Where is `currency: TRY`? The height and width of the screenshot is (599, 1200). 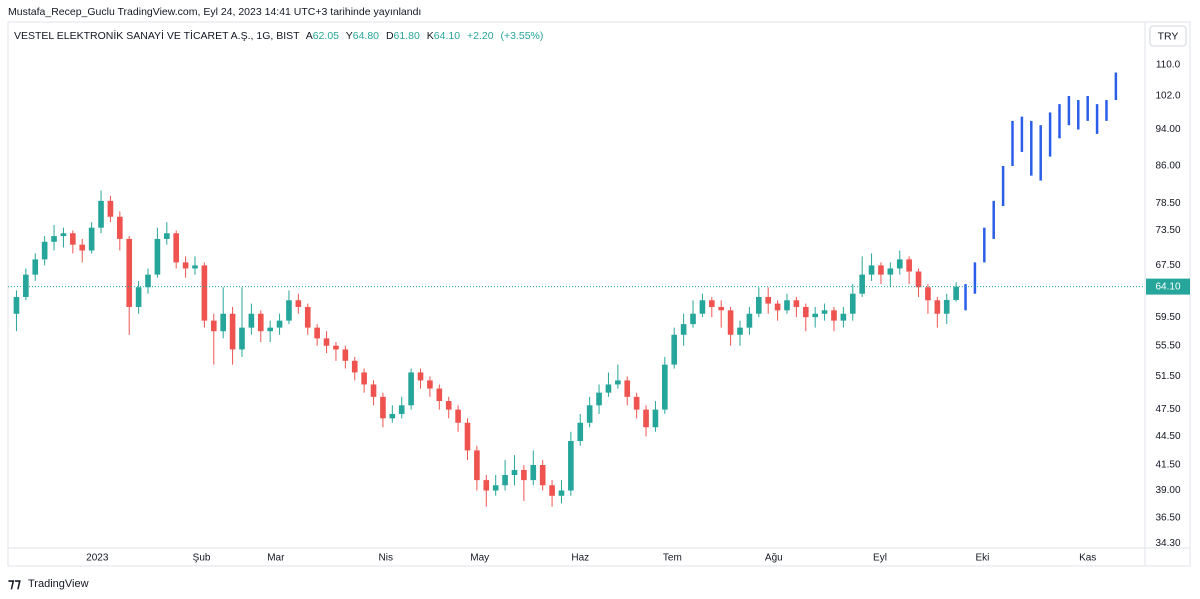
currency: TRY is located at coordinates (1168, 36).